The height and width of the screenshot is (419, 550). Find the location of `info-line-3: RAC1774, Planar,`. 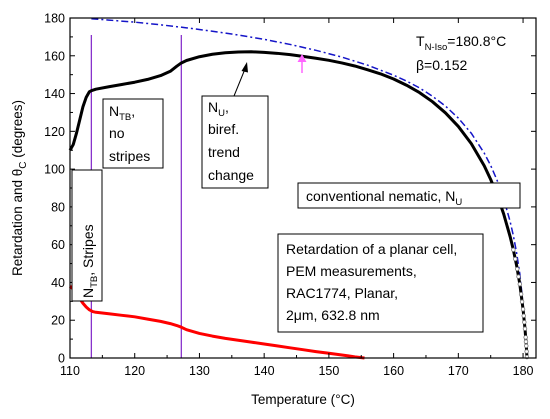

info-line-3: RAC1774, Planar, is located at coordinates (342, 293).